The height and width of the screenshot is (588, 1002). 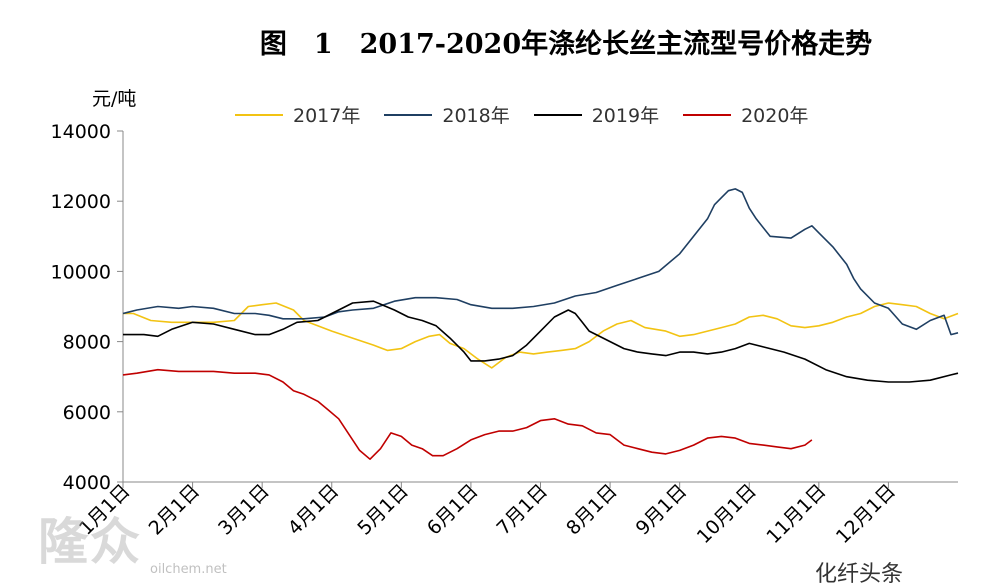 I want to click on x-tick-label: 10月1日, so click(x=727, y=514).